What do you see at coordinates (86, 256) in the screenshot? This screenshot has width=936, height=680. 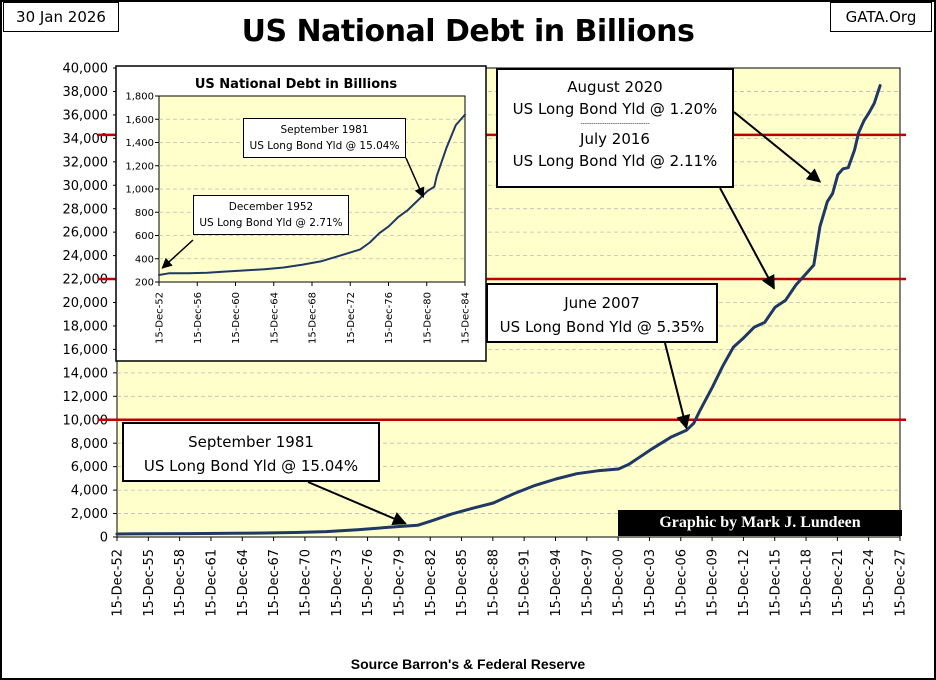 I see `main-y-tick-label: 24,000` at bounding box center [86, 256].